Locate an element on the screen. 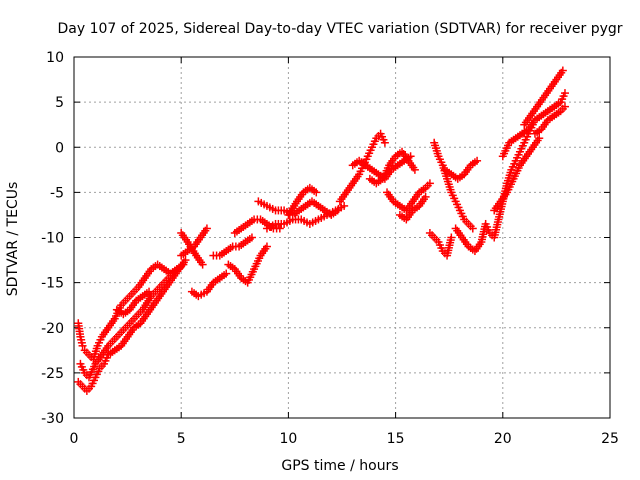 The image size is (640, 480). y-axis-title: SDTVAR / TECUs is located at coordinates (13, 239).